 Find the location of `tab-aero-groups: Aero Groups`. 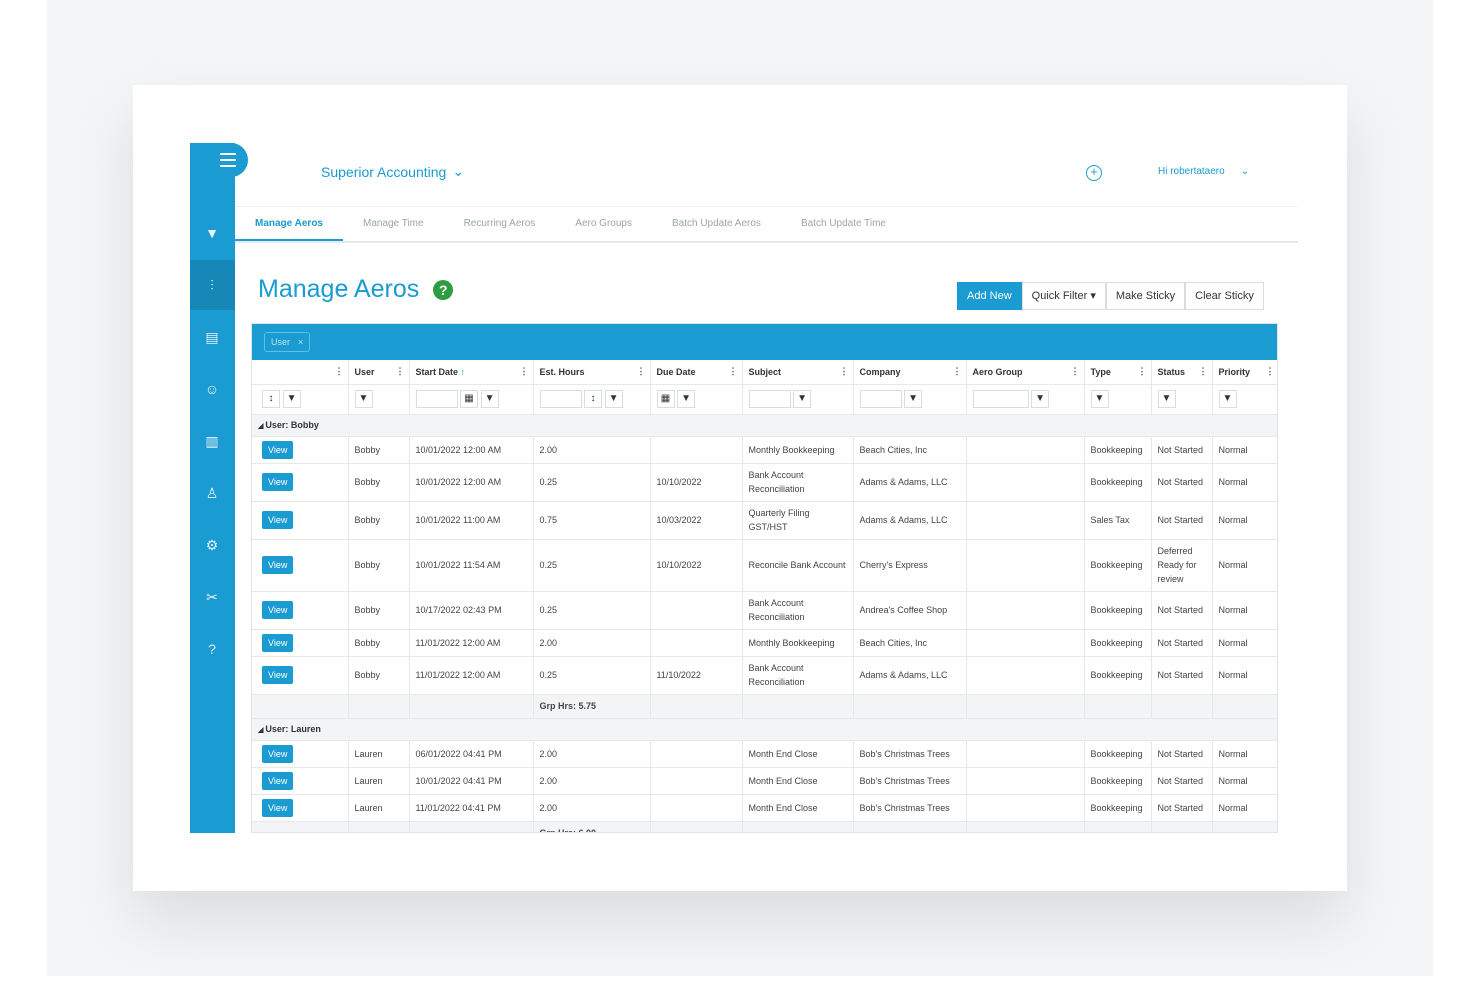

tab-aero-groups: Aero Groups is located at coordinates (603, 223).